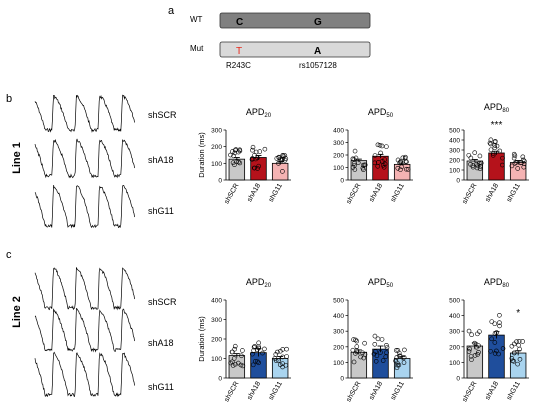 The image size is (550, 415). What do you see at coordinates (84, 158) in the screenshot?
I see `trace-line1-sha18` at bounding box center [84, 158].